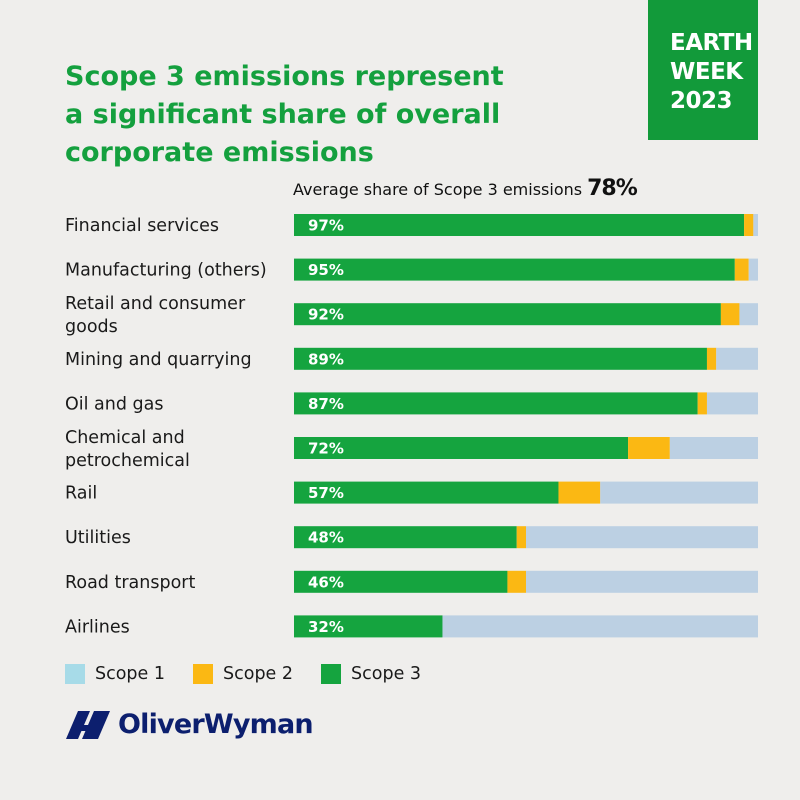  Describe the element at coordinates (127, 449) in the screenshot. I see `category-label: Chemical and petrochemical` at that location.